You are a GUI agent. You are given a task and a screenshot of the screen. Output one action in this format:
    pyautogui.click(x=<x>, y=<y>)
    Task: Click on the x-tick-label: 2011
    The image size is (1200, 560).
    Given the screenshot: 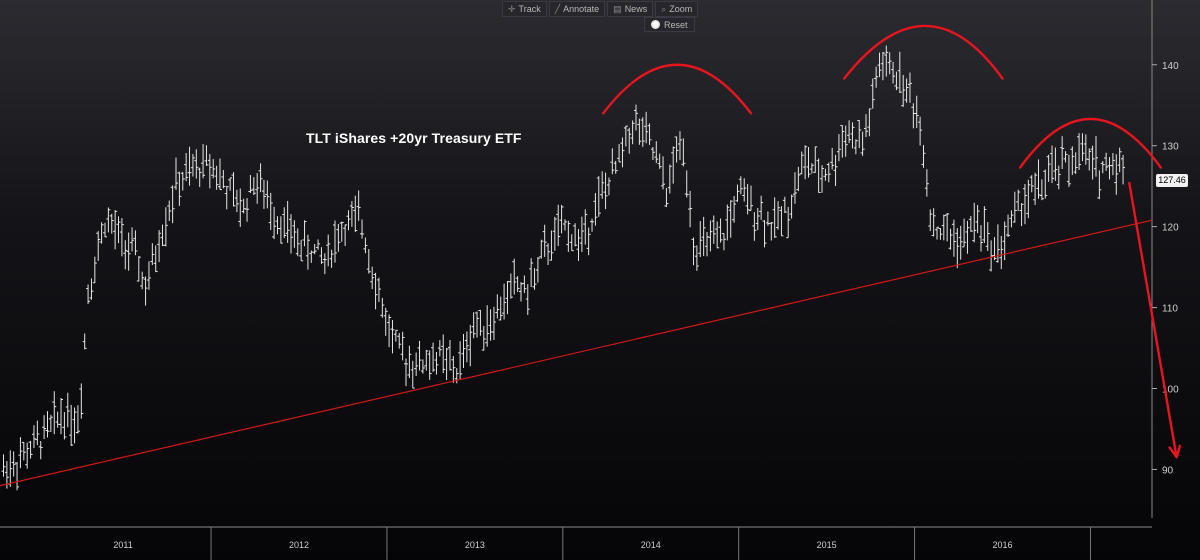 What is the action you would take?
    pyautogui.click(x=122, y=545)
    